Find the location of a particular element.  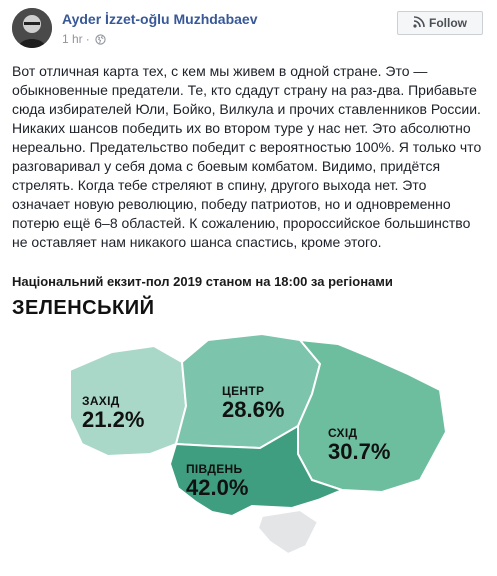

follow-label: Follow is located at coordinates (448, 23).